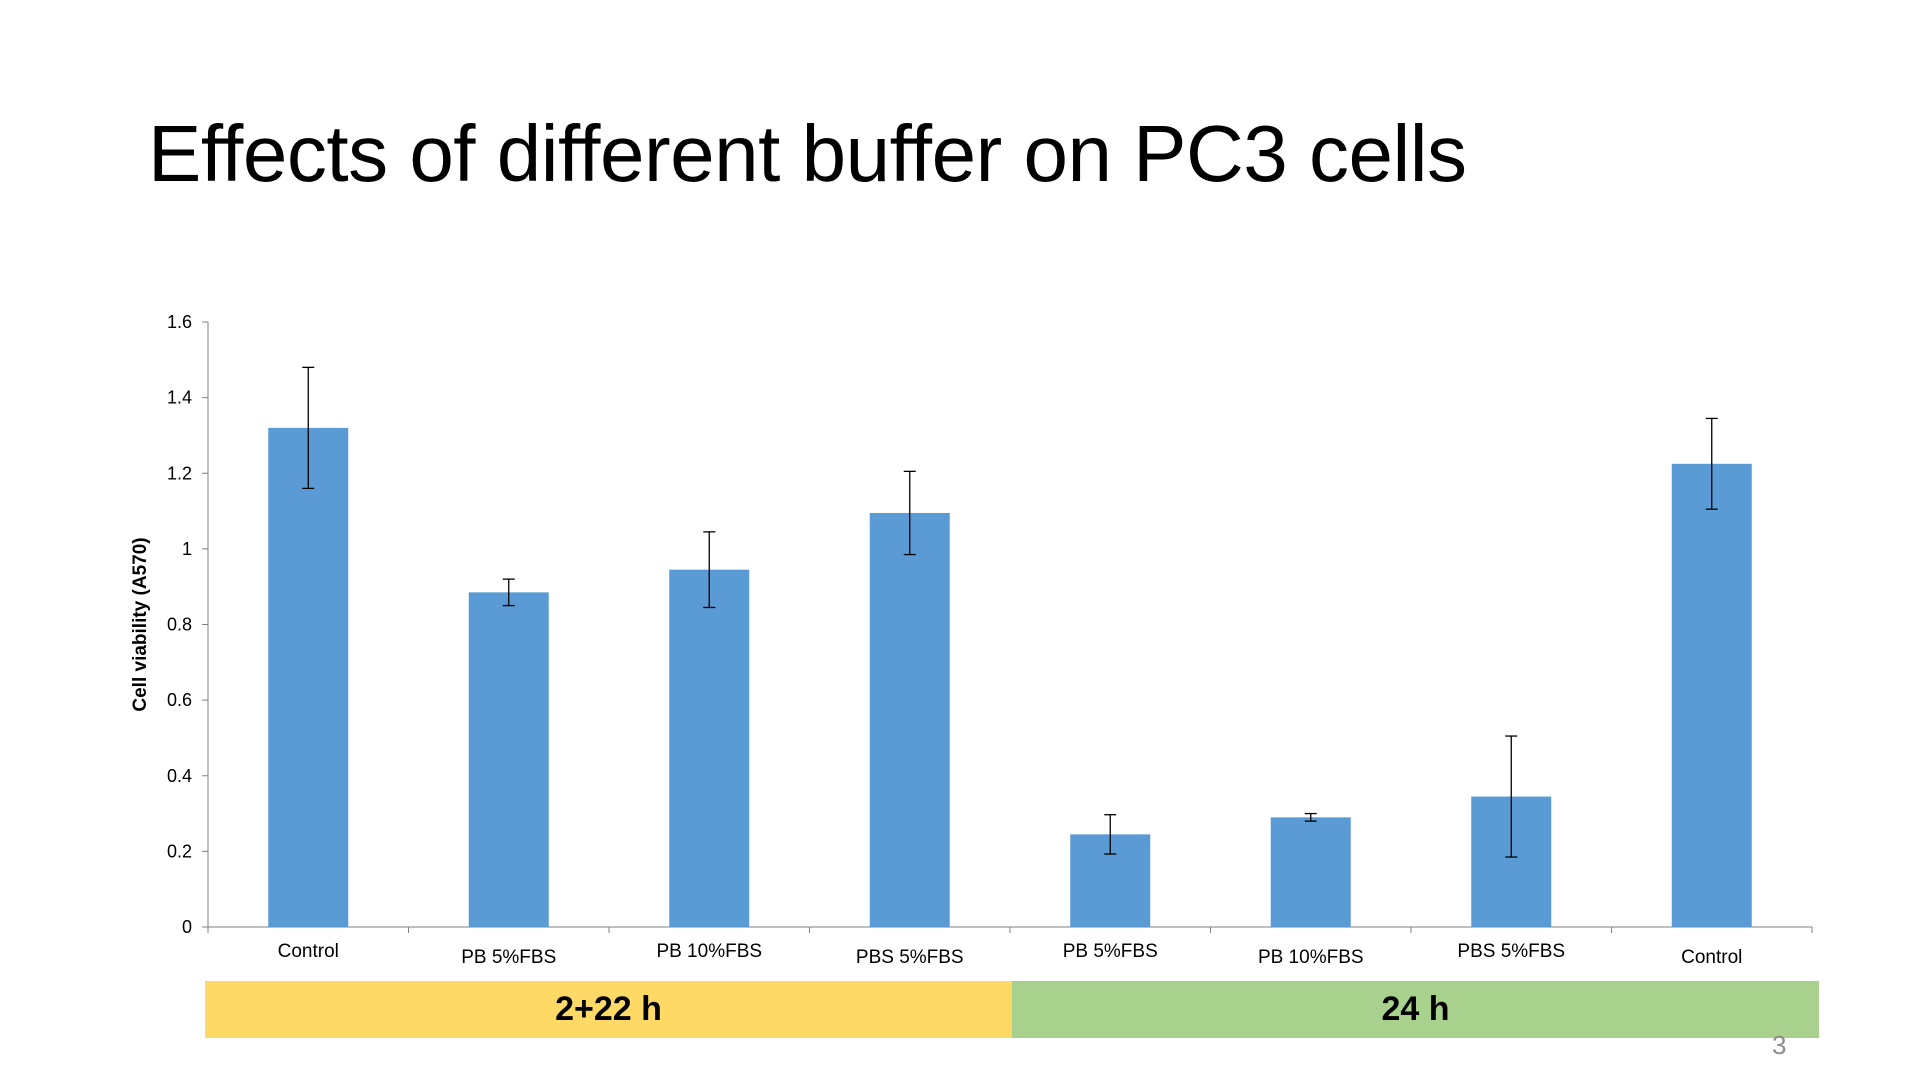 The width and height of the screenshot is (1920, 1080). I want to click on group-band-2-22h: 2+22 h, so click(608, 1009).